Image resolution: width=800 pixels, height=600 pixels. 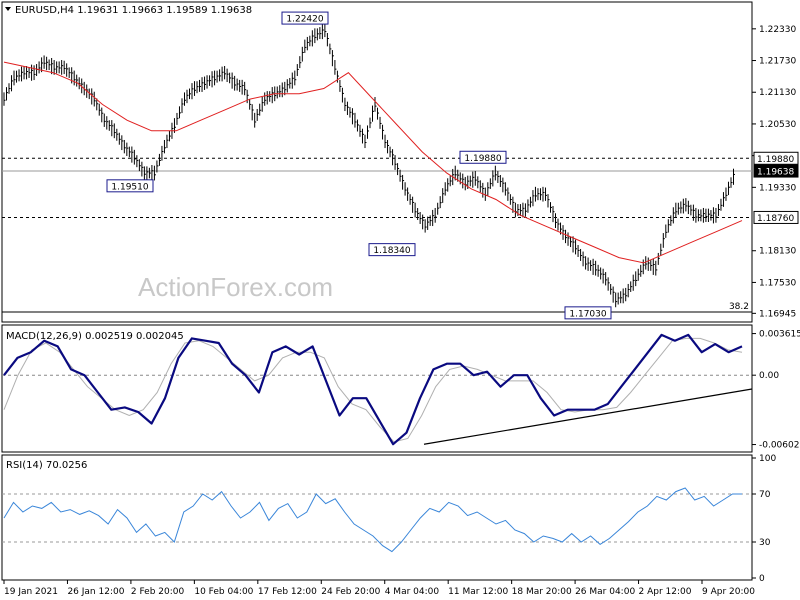 I want to click on symbol-menu-icon, so click(x=8, y=9).